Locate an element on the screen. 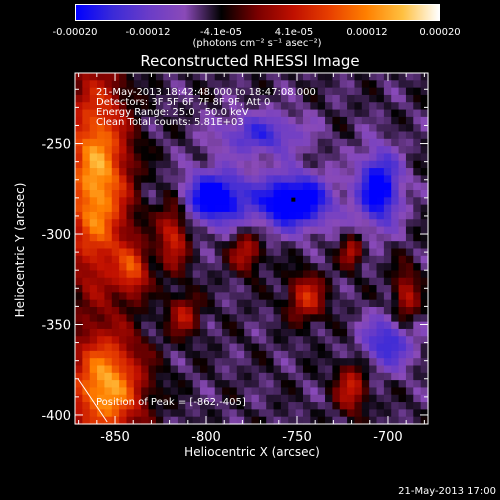 Image resolution: width=500 pixels, height=500 pixels. colorbar-tick: -4.1e-05 is located at coordinates (221, 32).